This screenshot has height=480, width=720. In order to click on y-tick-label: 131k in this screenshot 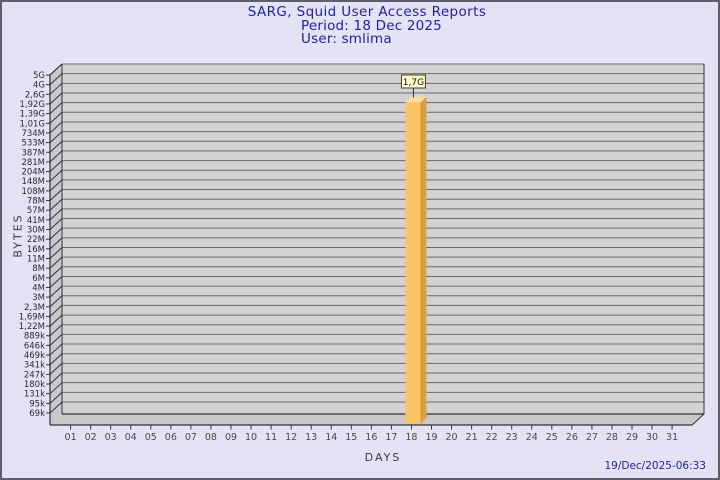, I will do `click(34, 395)`.